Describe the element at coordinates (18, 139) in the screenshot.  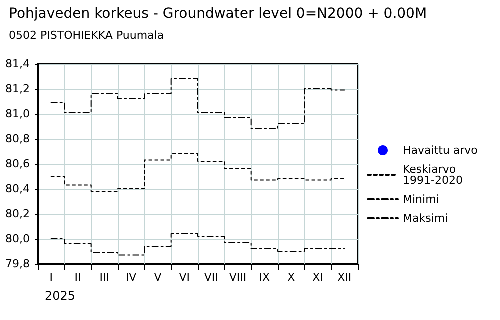
I see `y-tick-label: 80,8` at that location.